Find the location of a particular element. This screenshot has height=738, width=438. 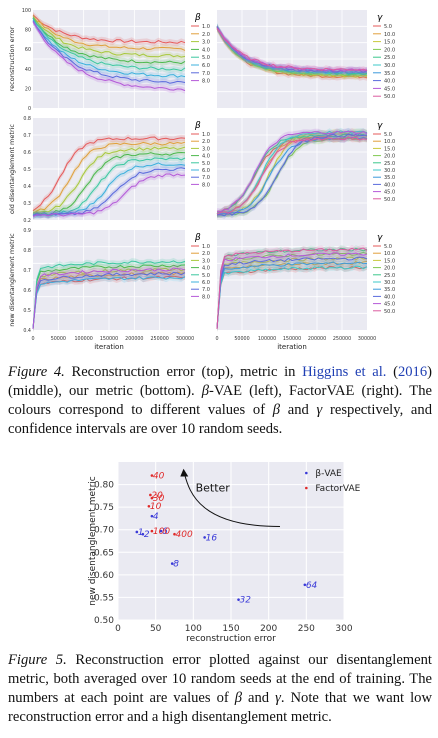

y-tick-label: 0.75 is located at coordinates (104, 508).